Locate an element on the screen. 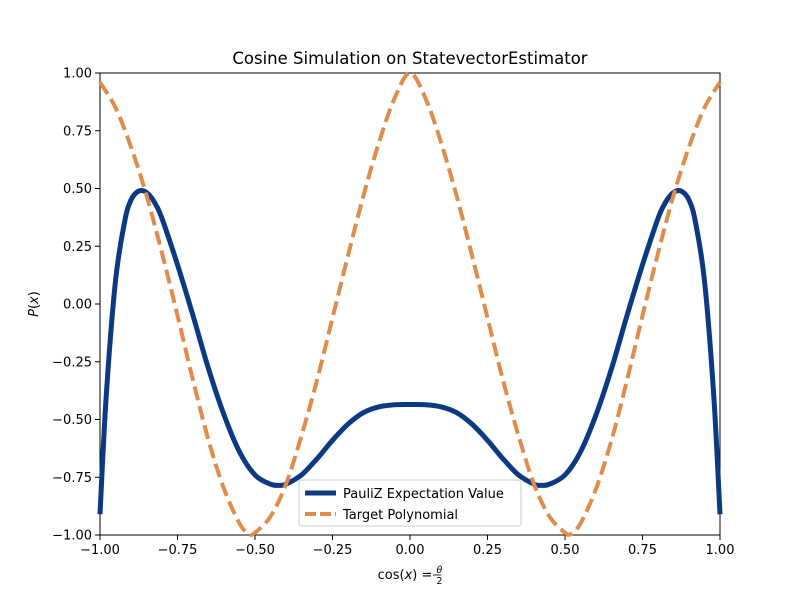 This screenshot has width=800, height=600. legend-box is located at coordinates (410, 503).